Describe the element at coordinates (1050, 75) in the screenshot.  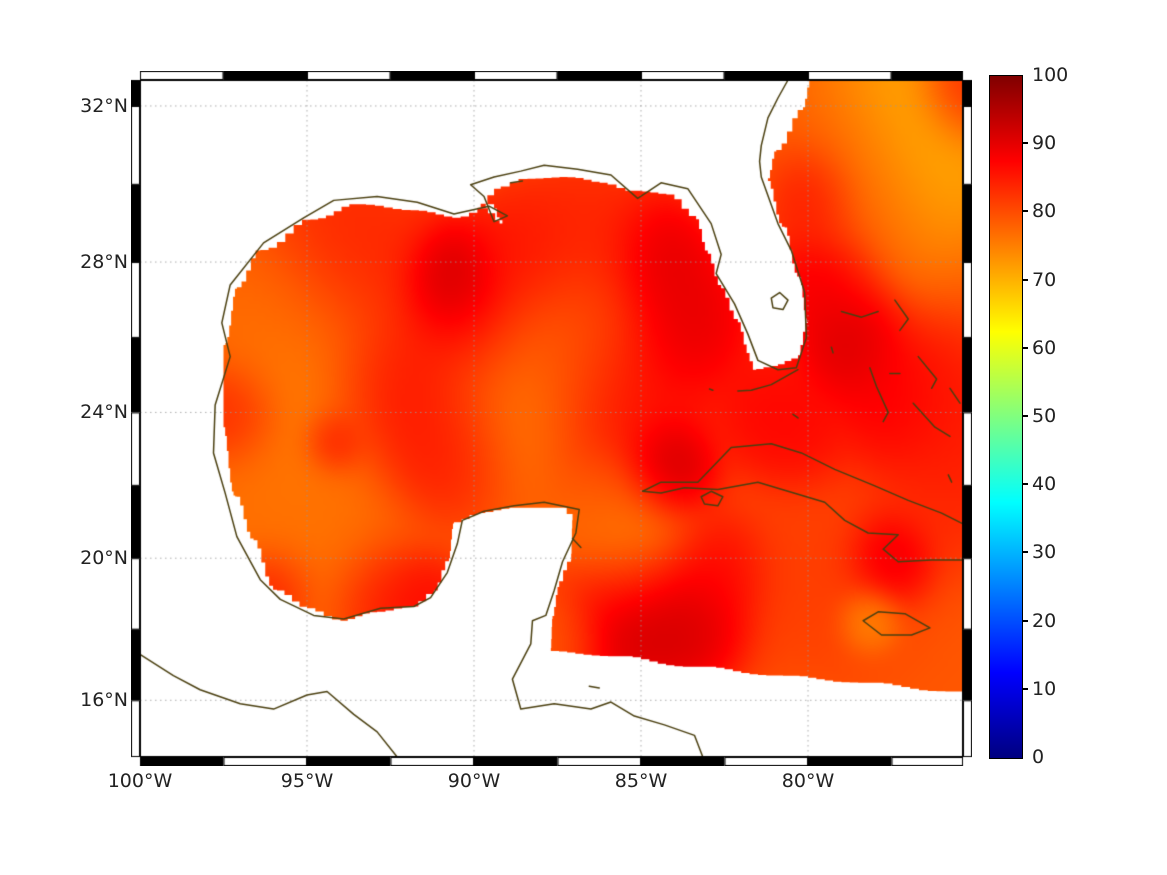
I see `colorbar-tick-label: 100` at that location.